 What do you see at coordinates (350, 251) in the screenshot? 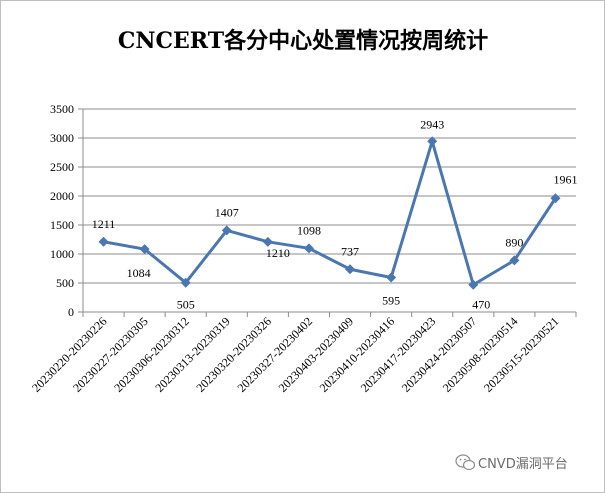
I see `data-label: 737` at bounding box center [350, 251].